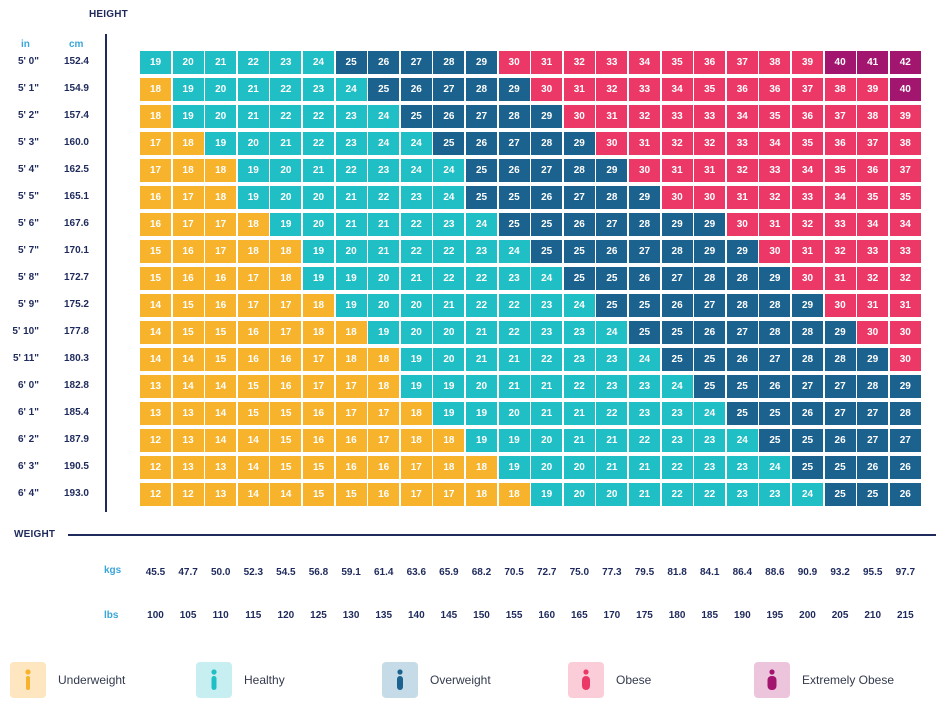  I want to click on weight-lb-label: 145, so click(449, 615).